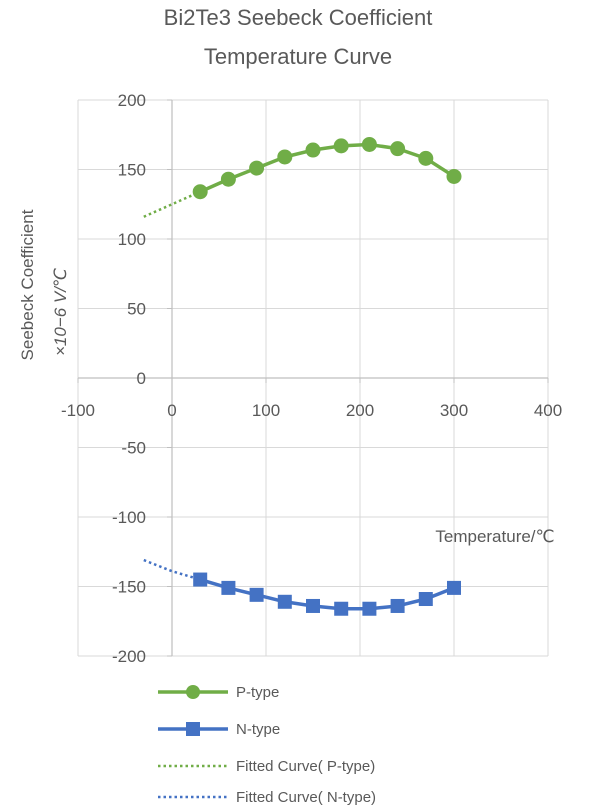  I want to click on series-p-type, so click(327, 168).